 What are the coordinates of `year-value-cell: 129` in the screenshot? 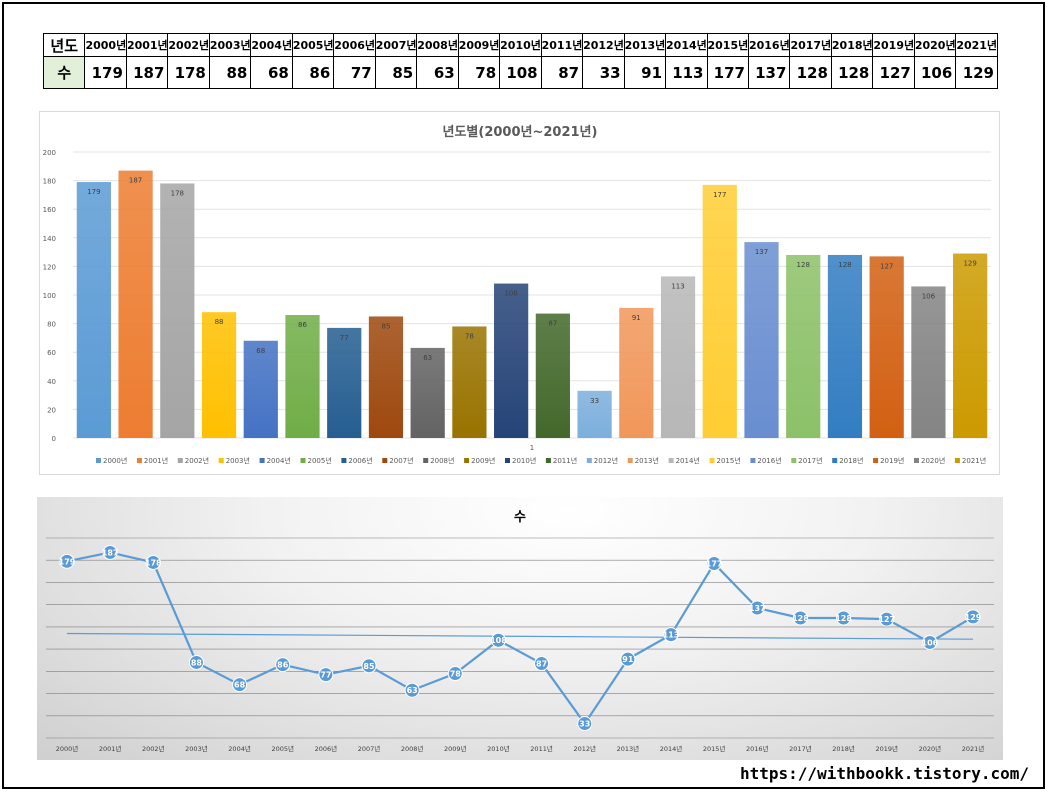 It's located at (976, 72).